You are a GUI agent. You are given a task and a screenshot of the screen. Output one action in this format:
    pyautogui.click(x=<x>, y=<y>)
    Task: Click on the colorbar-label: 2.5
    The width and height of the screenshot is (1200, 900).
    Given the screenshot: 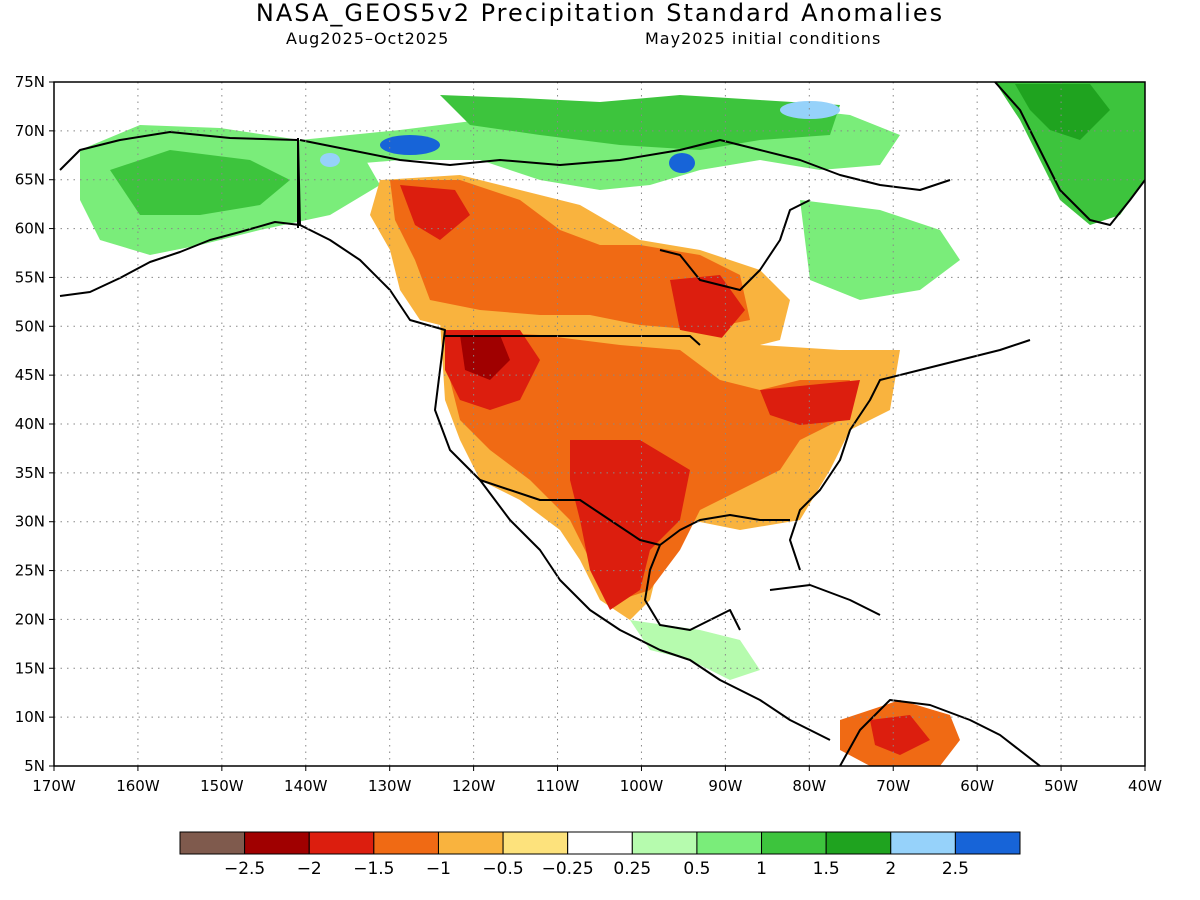 What is the action you would take?
    pyautogui.click(x=955, y=869)
    